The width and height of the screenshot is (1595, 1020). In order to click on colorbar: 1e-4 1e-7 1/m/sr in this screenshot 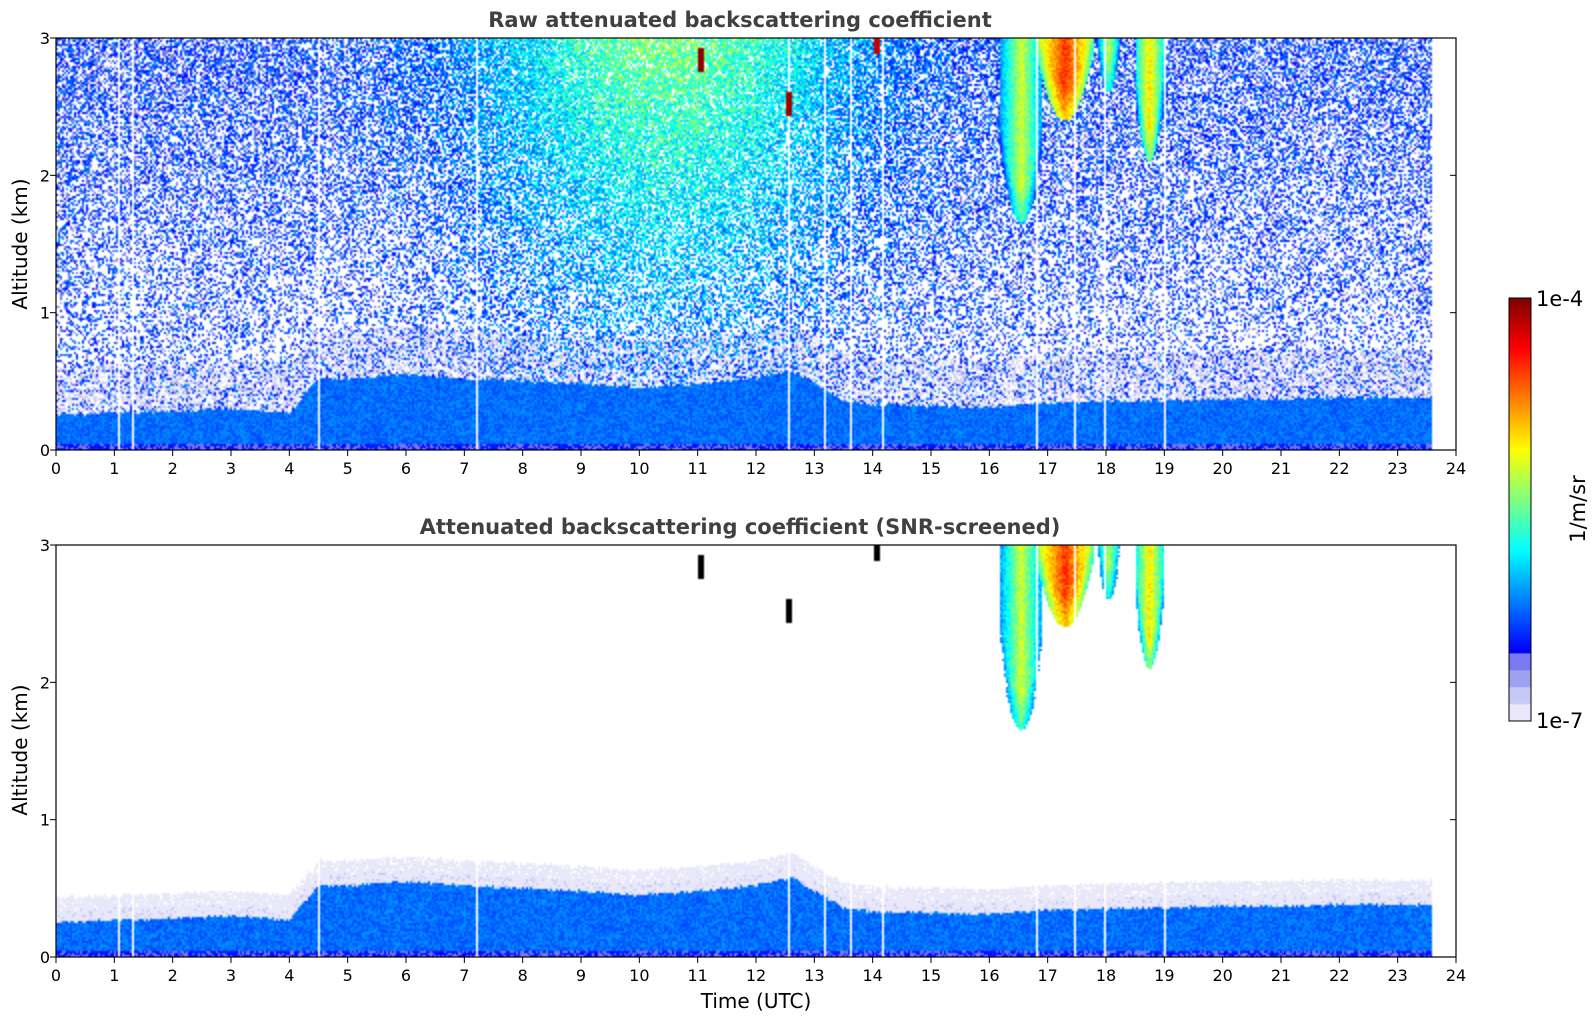, I will do `click(1549, 510)`.